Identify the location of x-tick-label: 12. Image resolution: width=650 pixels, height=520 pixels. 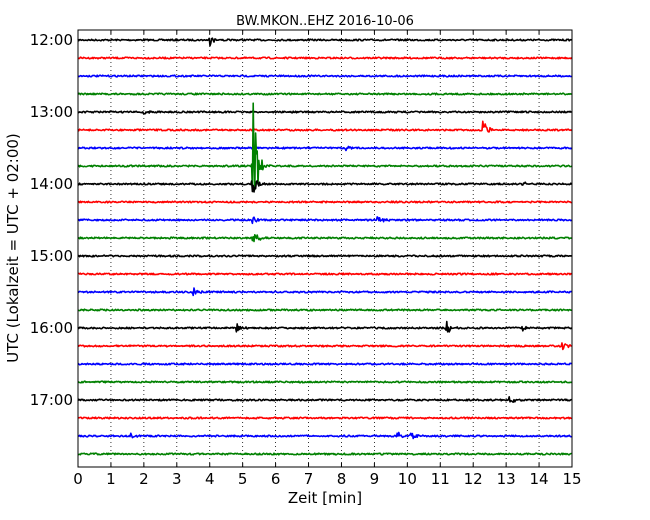
(473, 479).